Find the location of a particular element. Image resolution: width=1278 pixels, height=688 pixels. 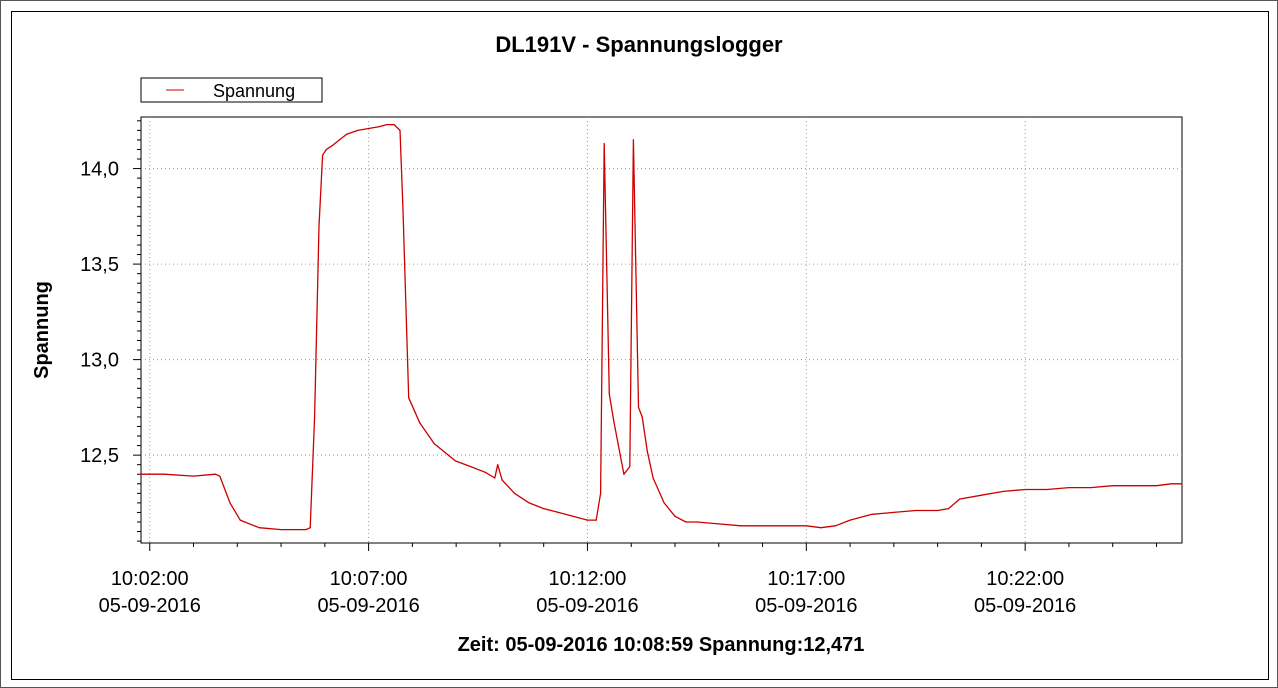

y-minor-ticks is located at coordinates (137, 331).